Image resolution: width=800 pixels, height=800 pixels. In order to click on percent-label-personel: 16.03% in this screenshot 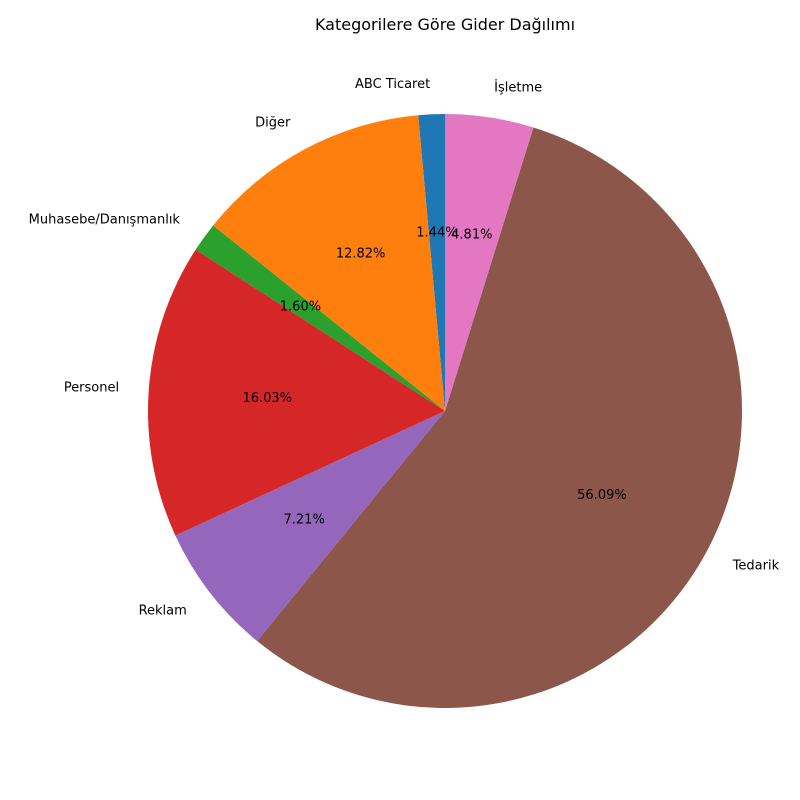, I will do `click(267, 398)`.